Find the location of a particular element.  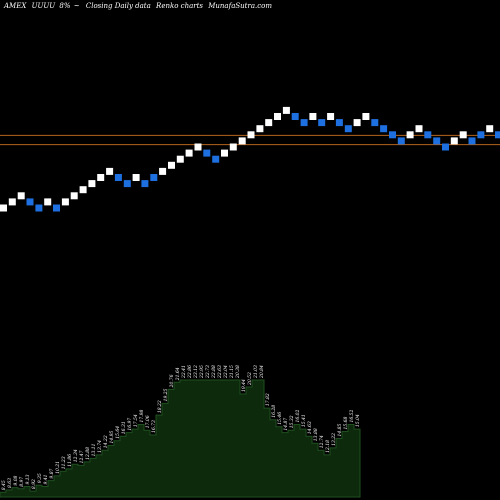

volume-label: 16.73 is located at coordinates (154, 426).